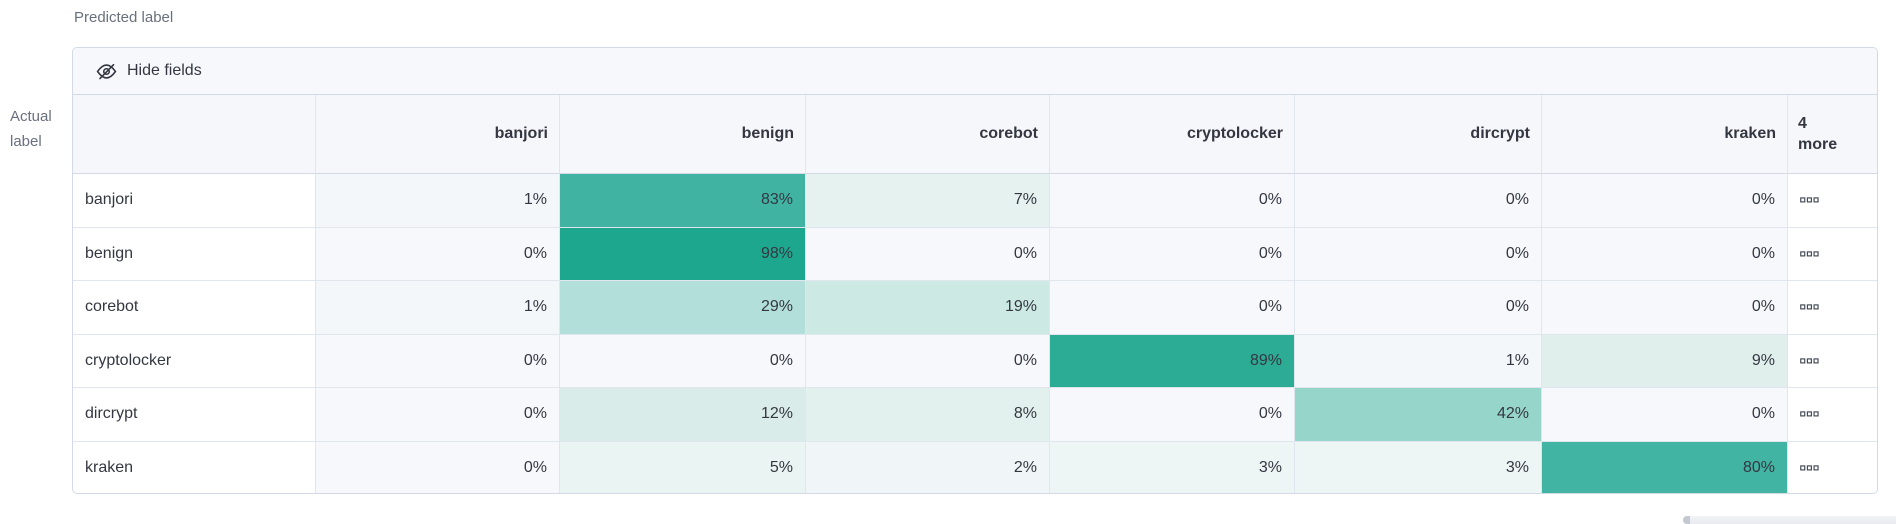 This screenshot has height=524, width=1896. Describe the element at coordinates (928, 201) in the screenshot. I see `cell-banjori-corebot: 7%` at that location.